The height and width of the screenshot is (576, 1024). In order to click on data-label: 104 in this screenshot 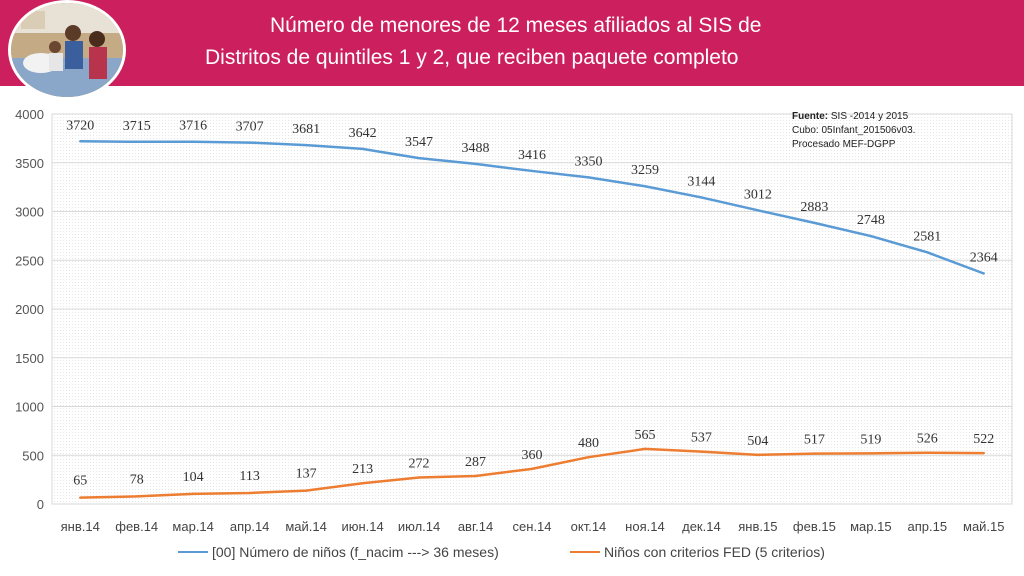, I will do `click(193, 477)`.